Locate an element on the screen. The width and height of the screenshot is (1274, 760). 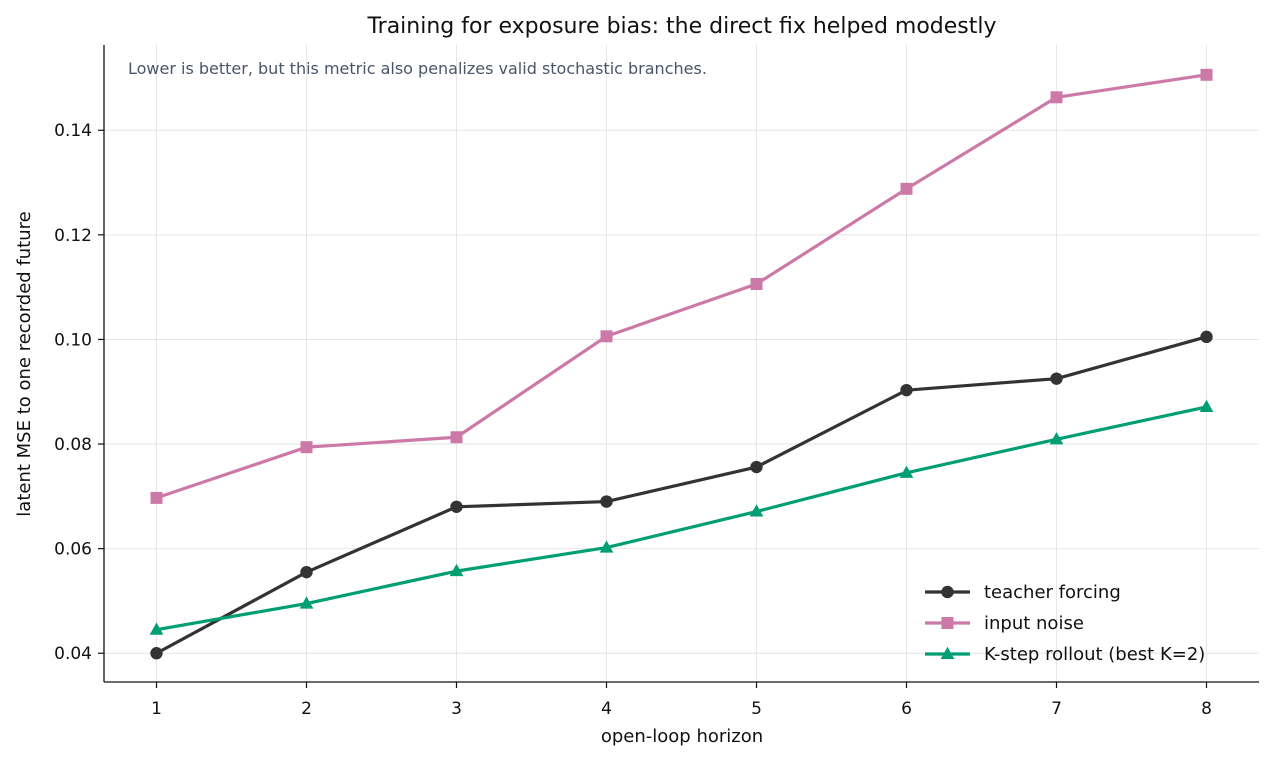
x-tick-label: 4 is located at coordinates (606, 709).